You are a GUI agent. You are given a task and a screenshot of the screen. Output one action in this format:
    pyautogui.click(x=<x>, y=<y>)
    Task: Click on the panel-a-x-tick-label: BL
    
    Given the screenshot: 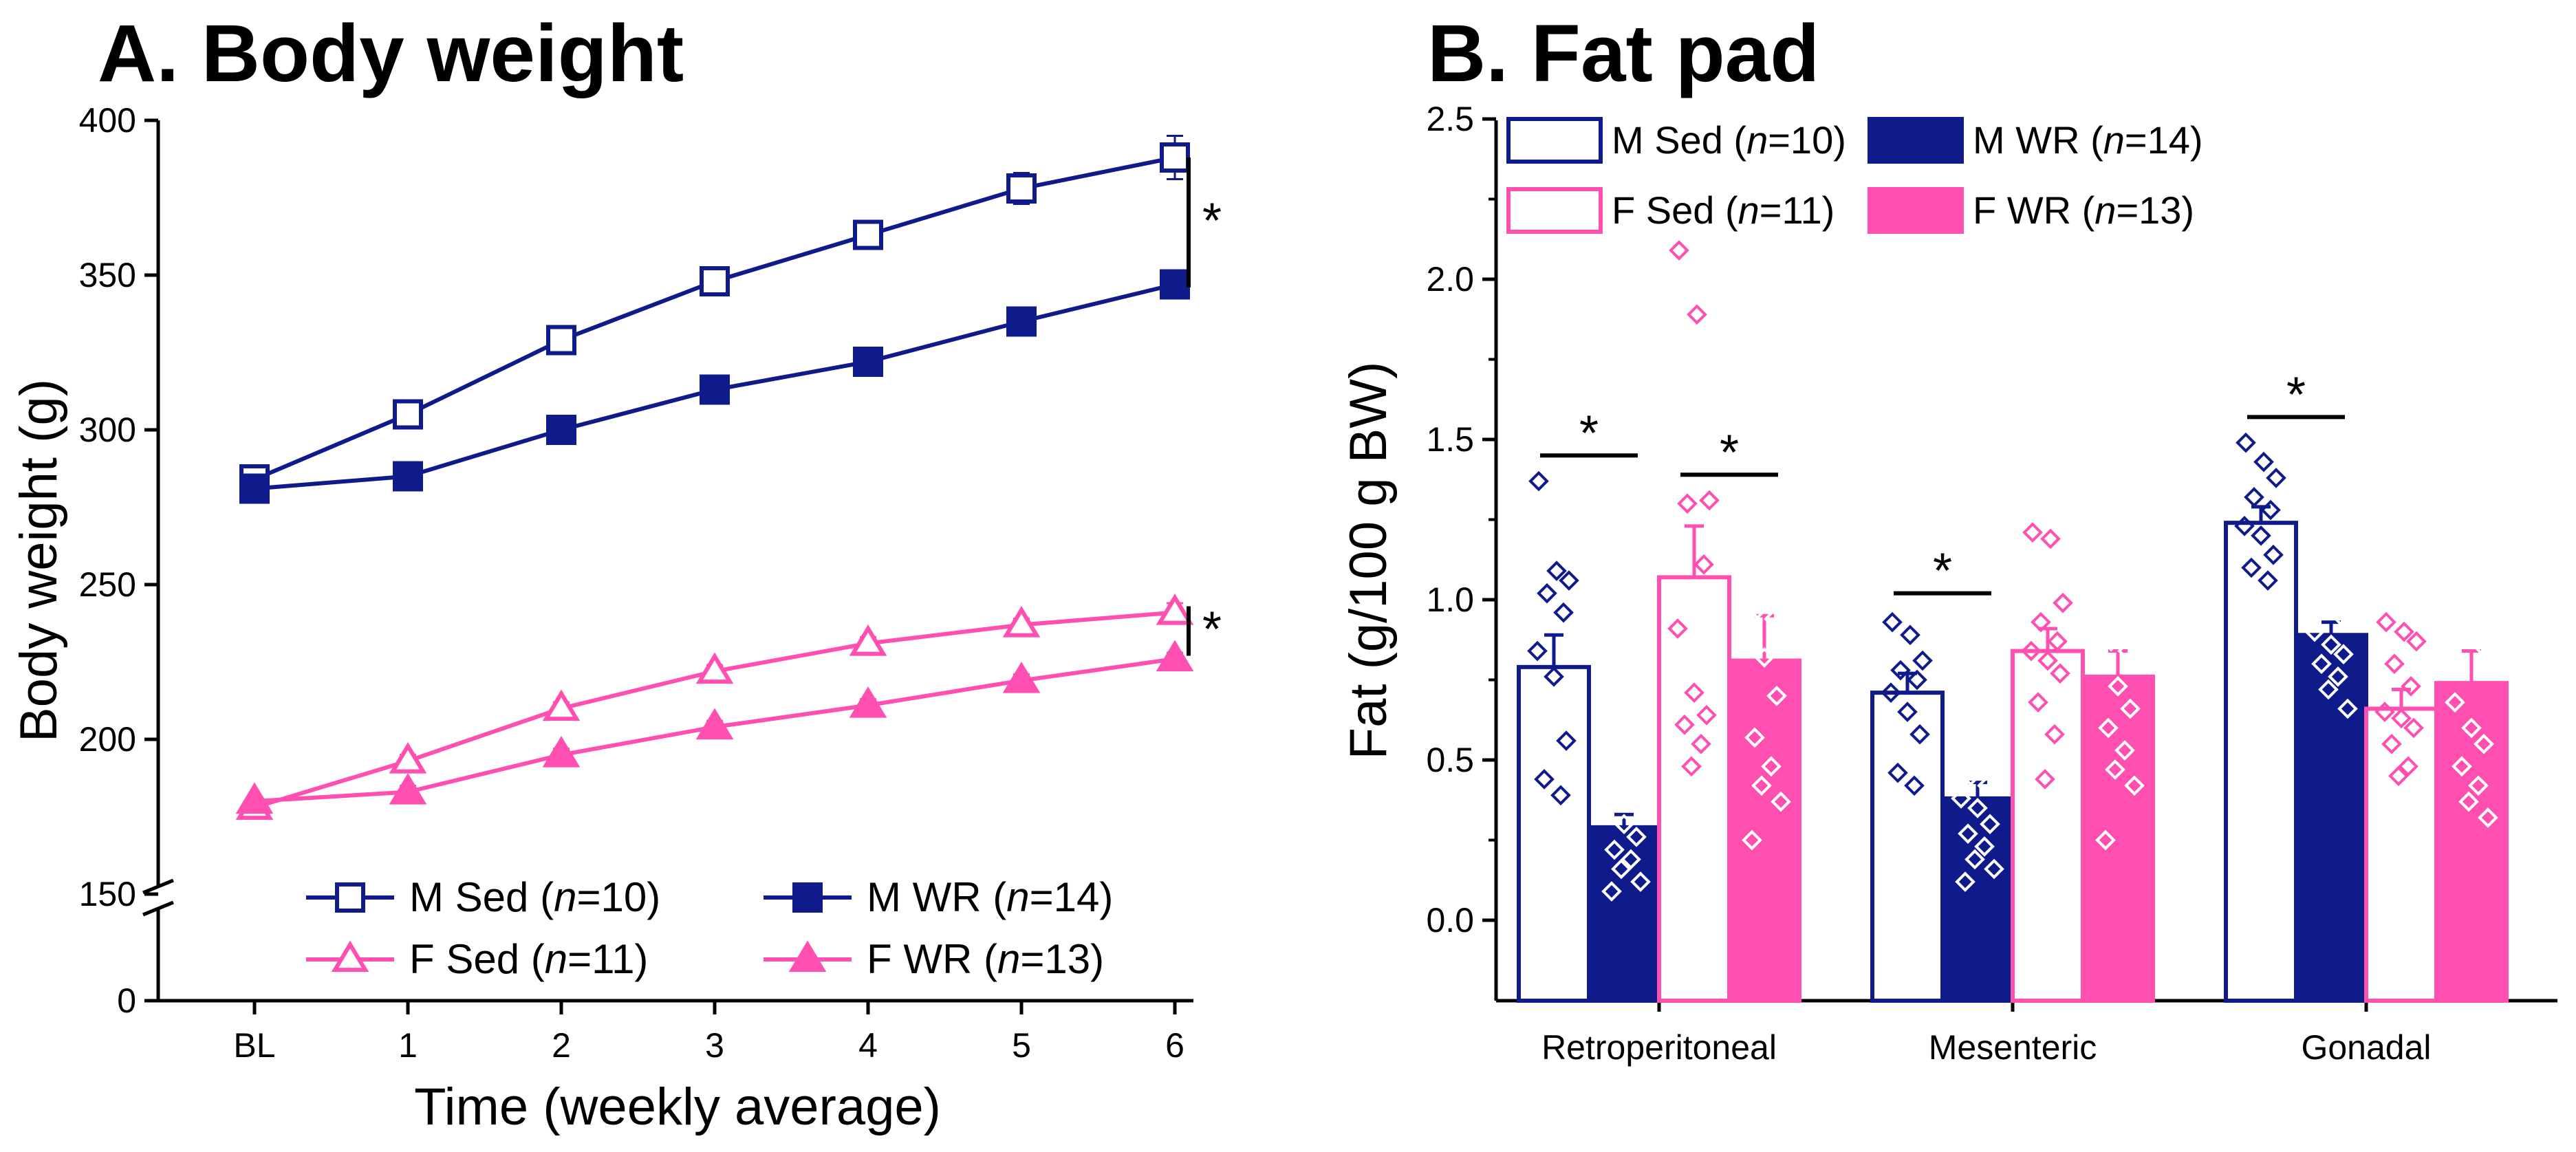 What is the action you would take?
    pyautogui.click(x=254, y=1045)
    